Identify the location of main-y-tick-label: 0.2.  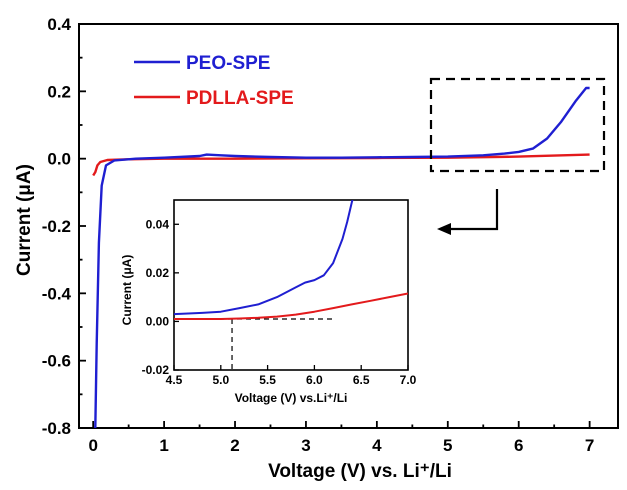
(59, 91).